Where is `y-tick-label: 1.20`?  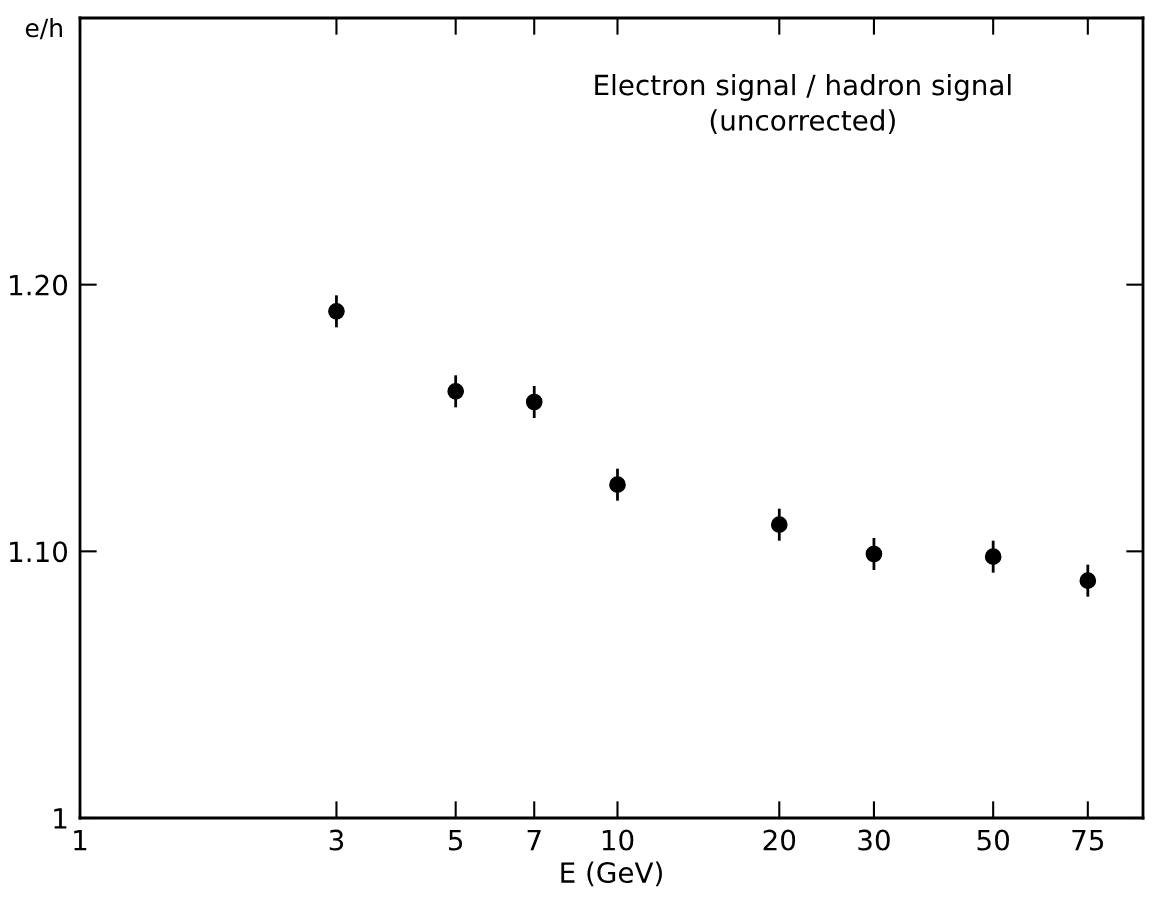 y-tick-label: 1.20 is located at coordinates (39, 285).